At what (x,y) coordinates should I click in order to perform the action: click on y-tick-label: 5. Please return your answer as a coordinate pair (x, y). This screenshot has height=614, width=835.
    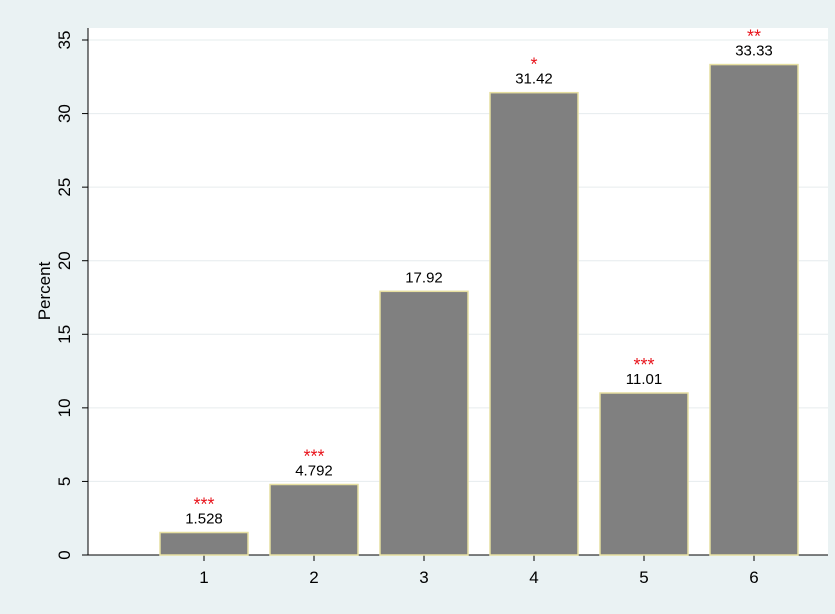
    Looking at the image, I should click on (64, 481).